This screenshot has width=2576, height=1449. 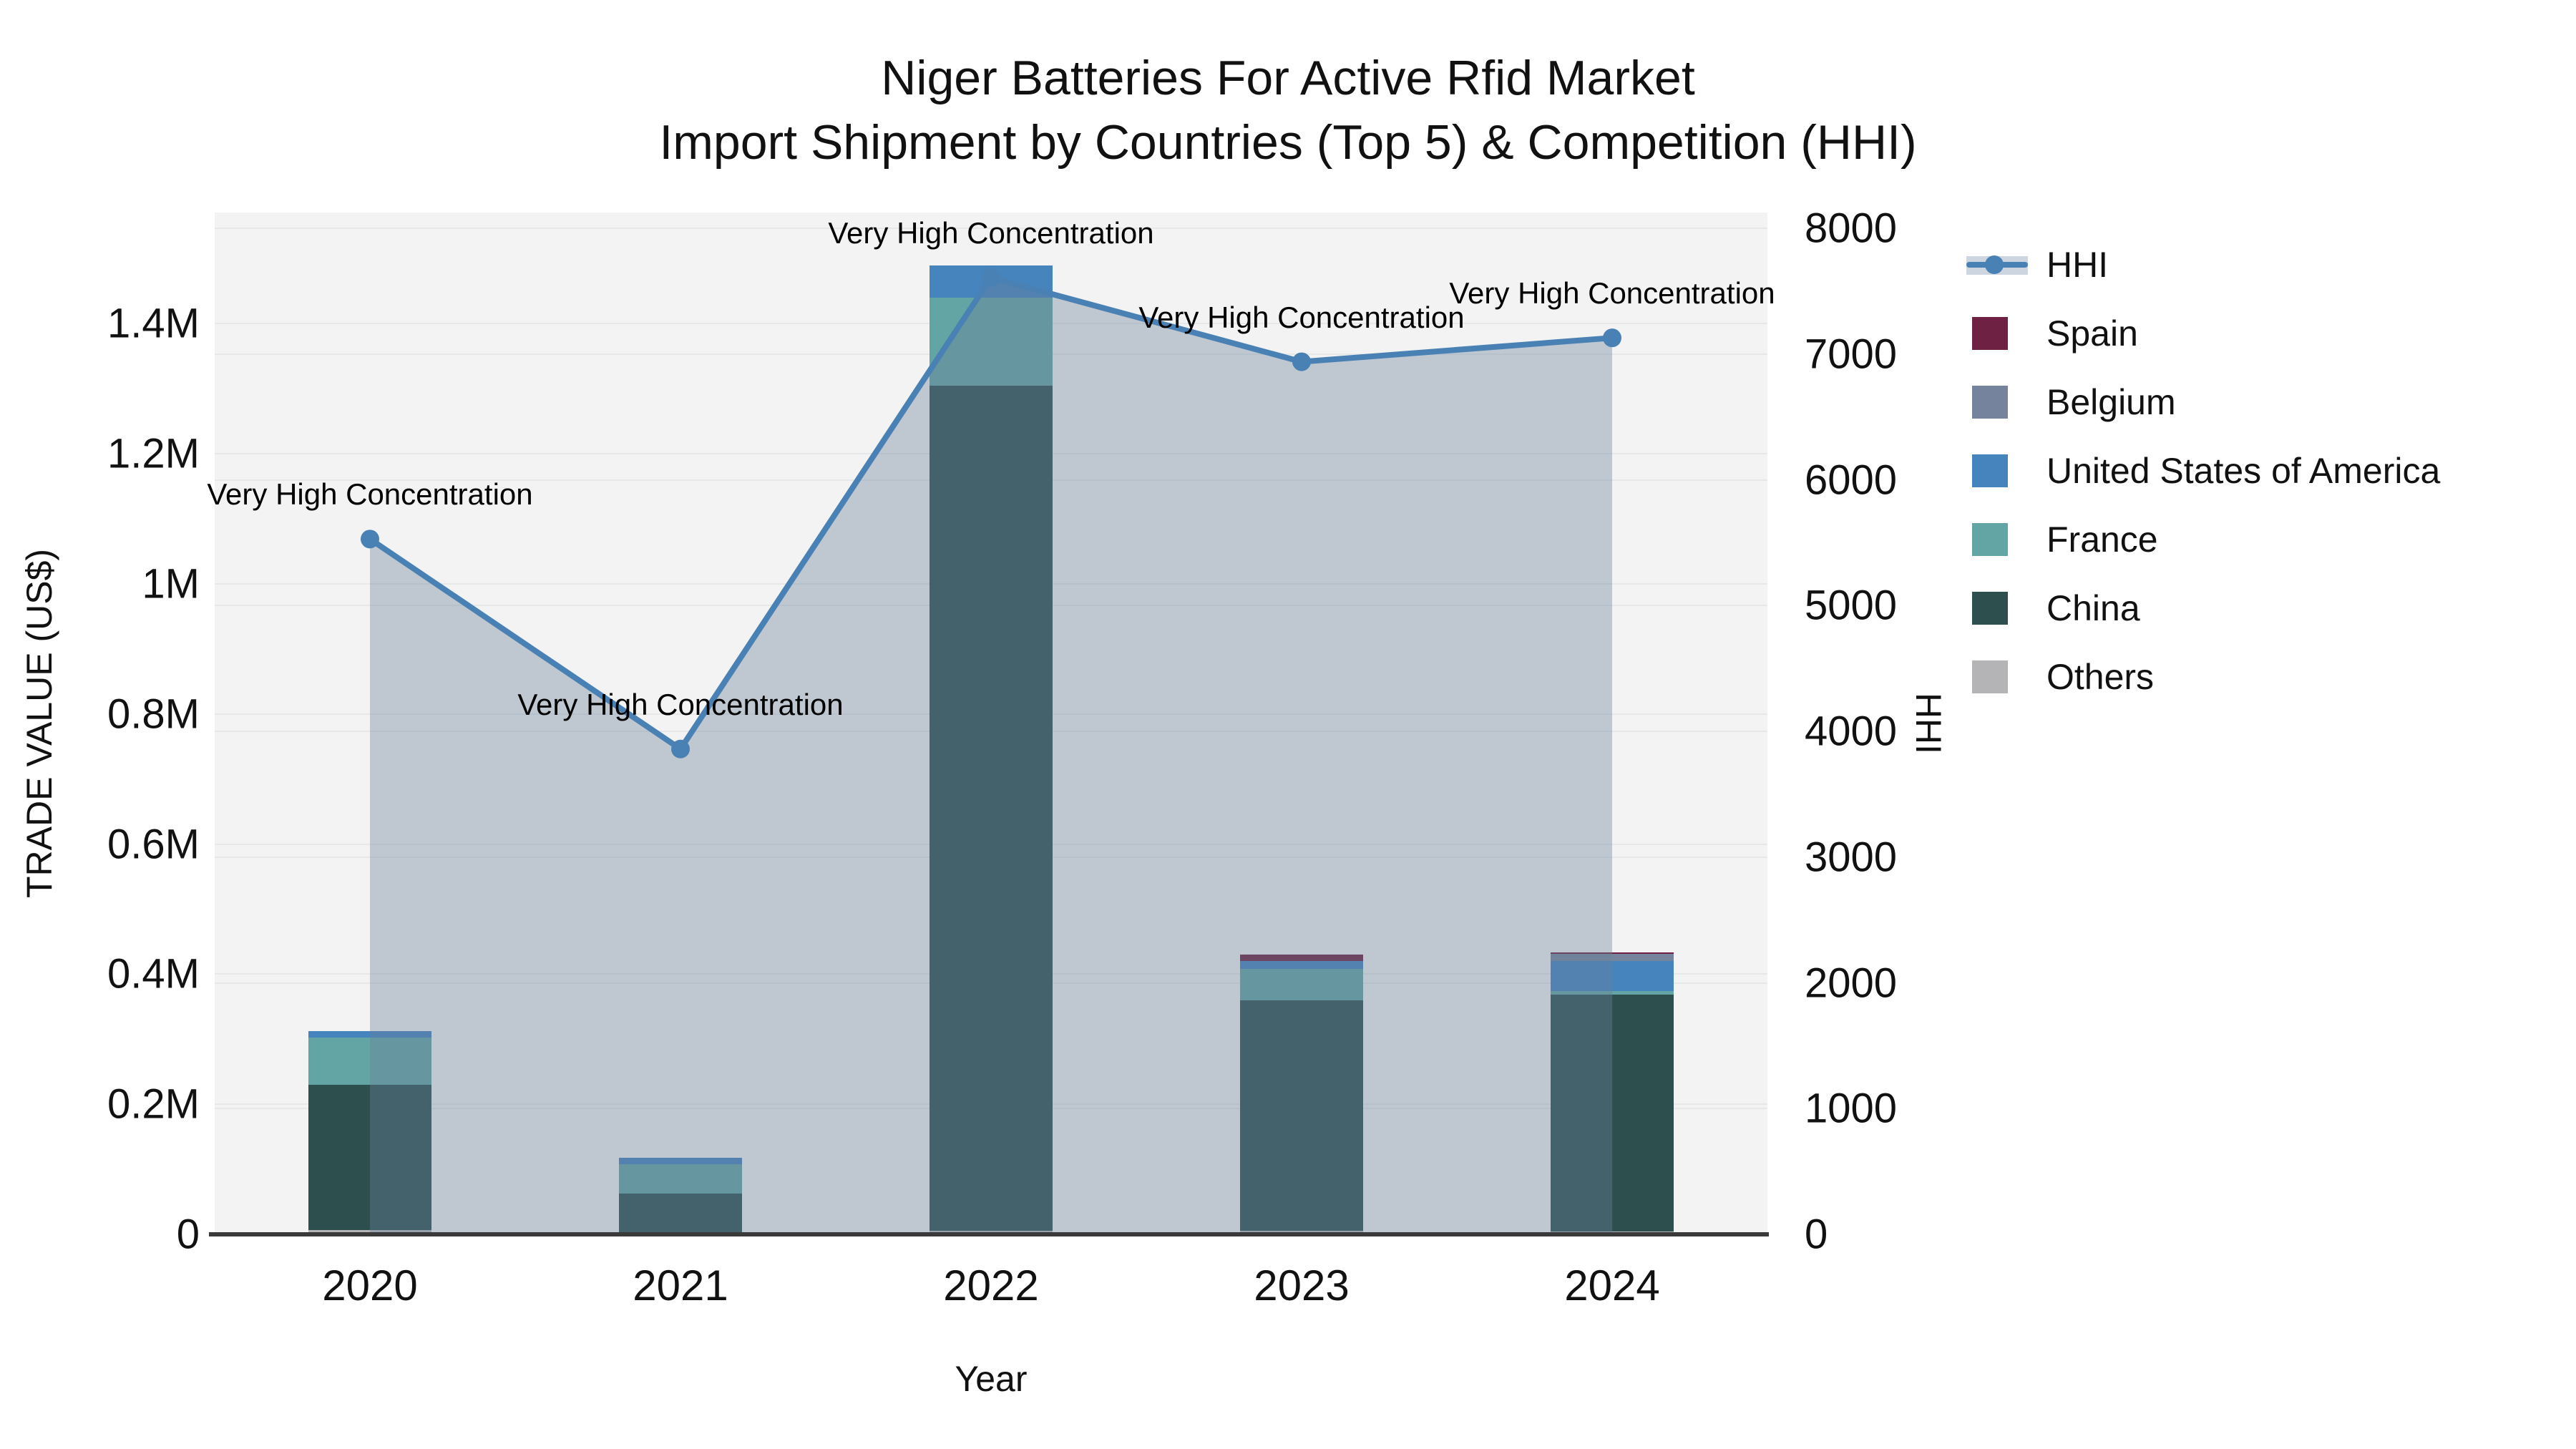 I want to click on left-tick-1.4M: 1.4M, so click(x=153, y=323).